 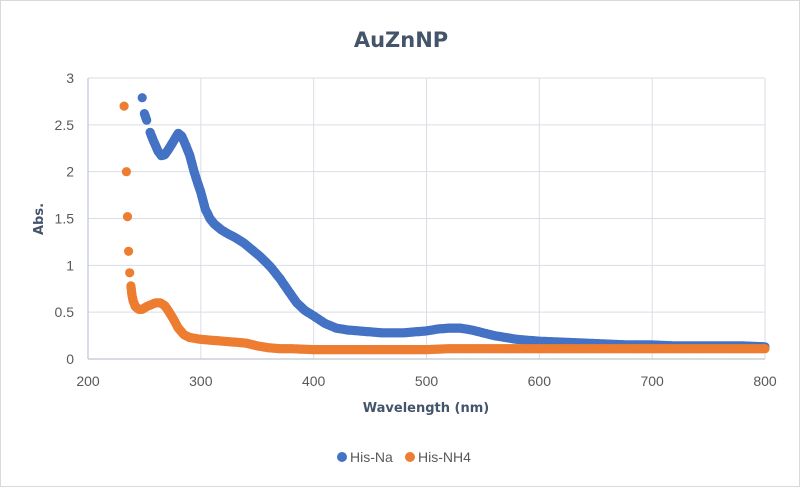 What do you see at coordinates (371, 457) in the screenshot?
I see `legend-label-his-na: His-Na` at bounding box center [371, 457].